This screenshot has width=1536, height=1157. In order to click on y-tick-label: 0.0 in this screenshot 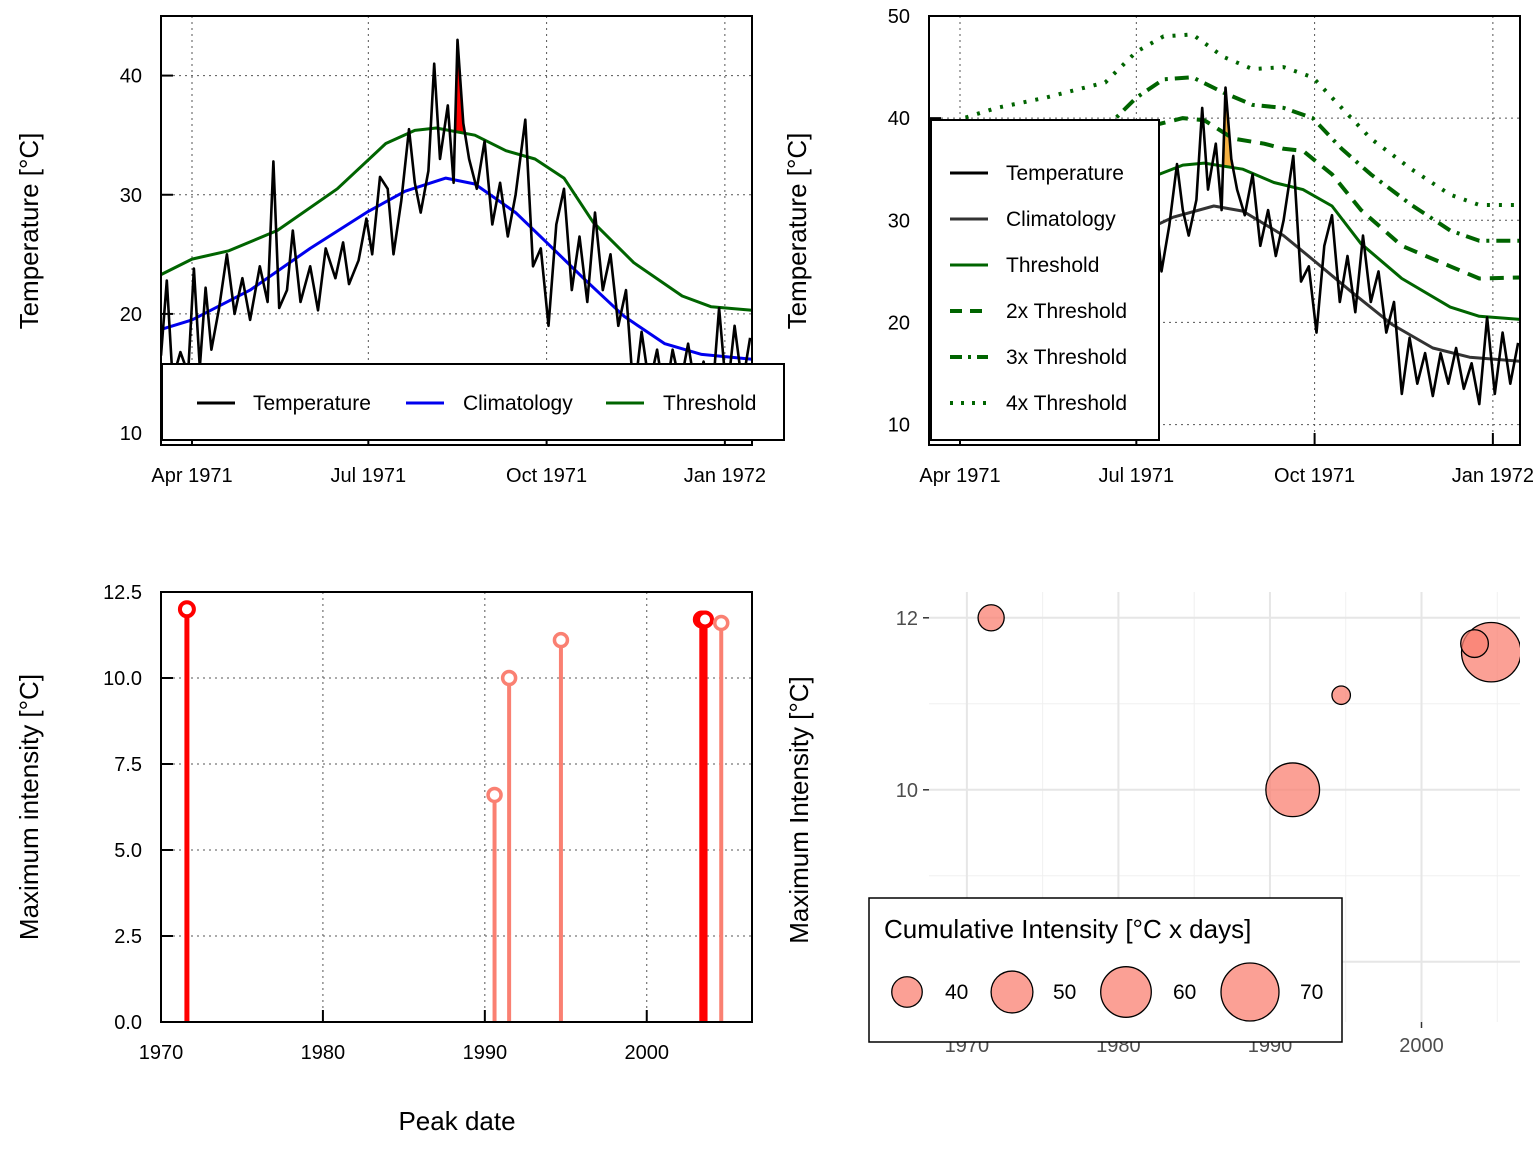, I will do `click(128, 1023)`.